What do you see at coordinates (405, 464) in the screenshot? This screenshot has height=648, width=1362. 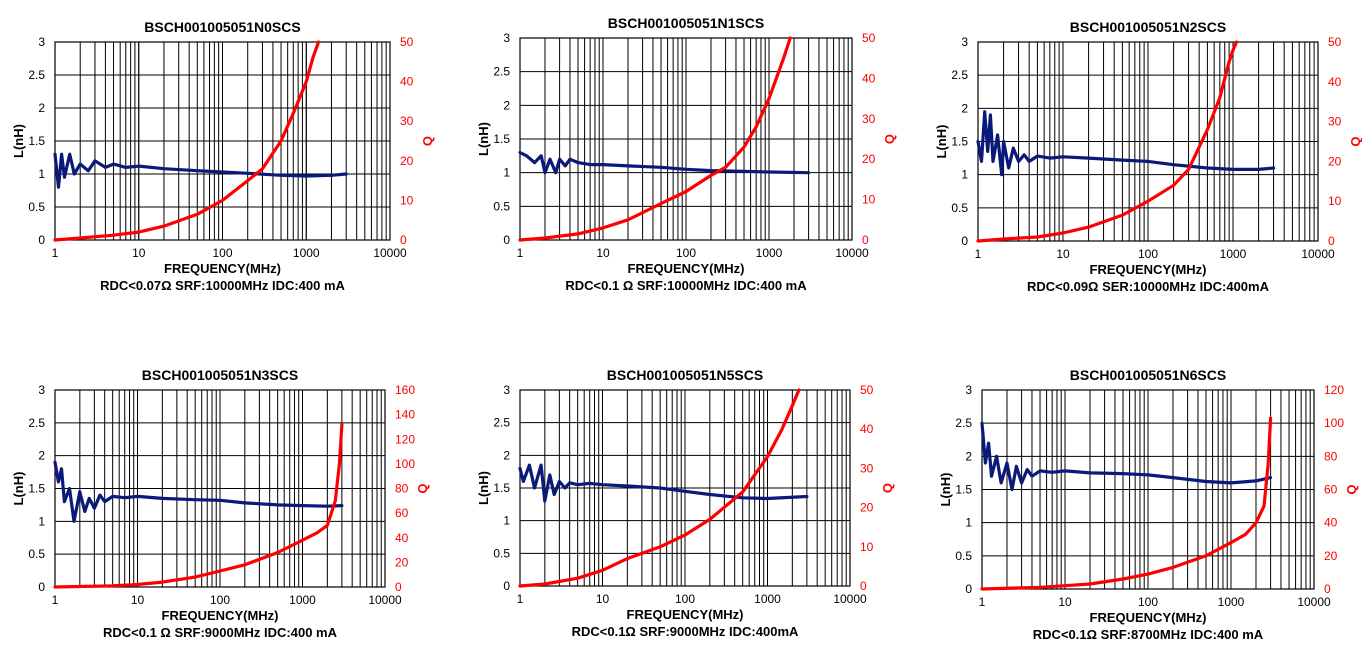 I see `y2-tick-label: 100` at bounding box center [405, 464].